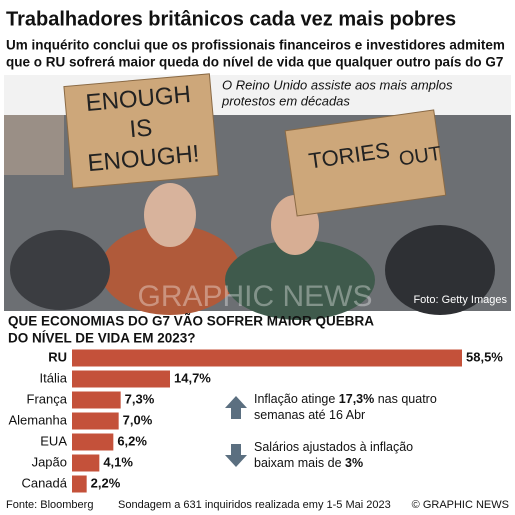 The height and width of the screenshot is (515, 515). What do you see at coordinates (285, 100) in the screenshot?
I see `photo-caption: protestos em décadas` at bounding box center [285, 100].